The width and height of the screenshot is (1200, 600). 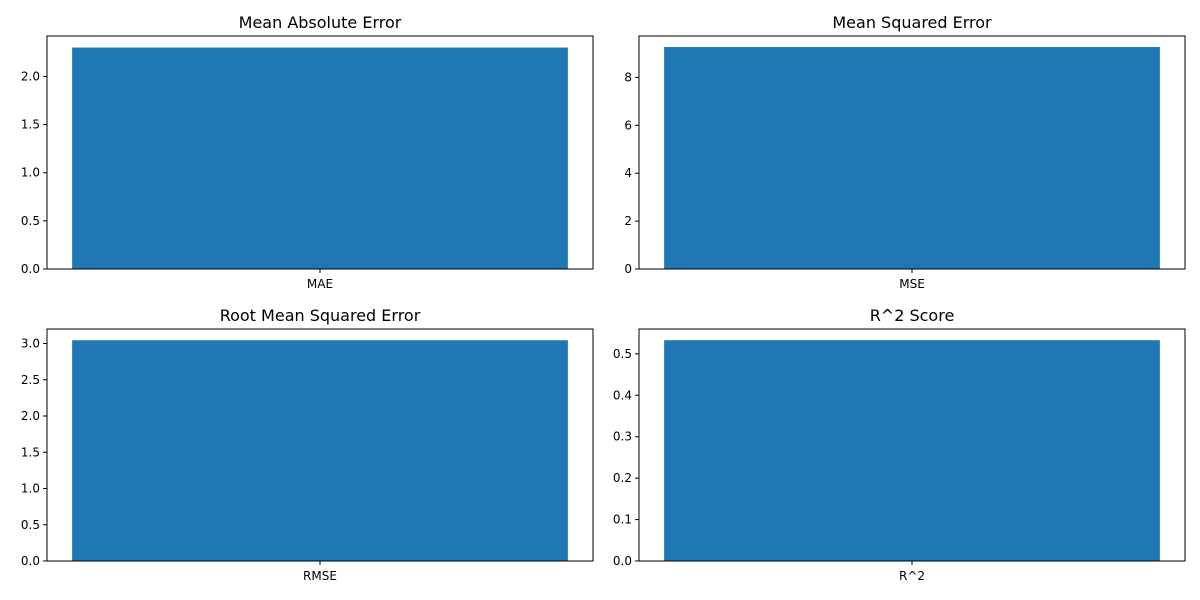 I want to click on y-tick-label: 0.1, so click(x=622, y=520).